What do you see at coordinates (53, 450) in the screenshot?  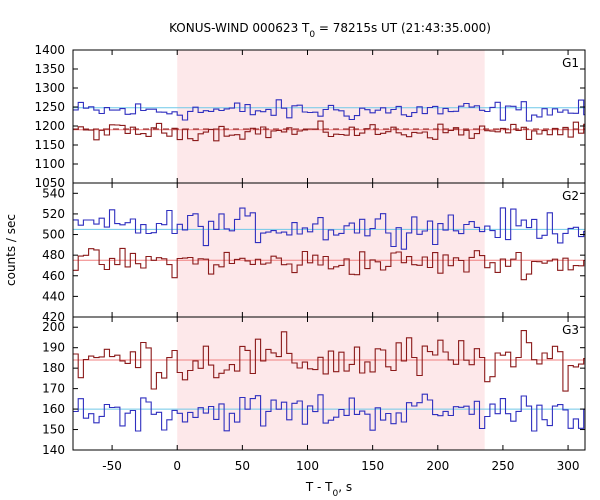 I see `y-tick-label-g3: 140` at bounding box center [53, 450].